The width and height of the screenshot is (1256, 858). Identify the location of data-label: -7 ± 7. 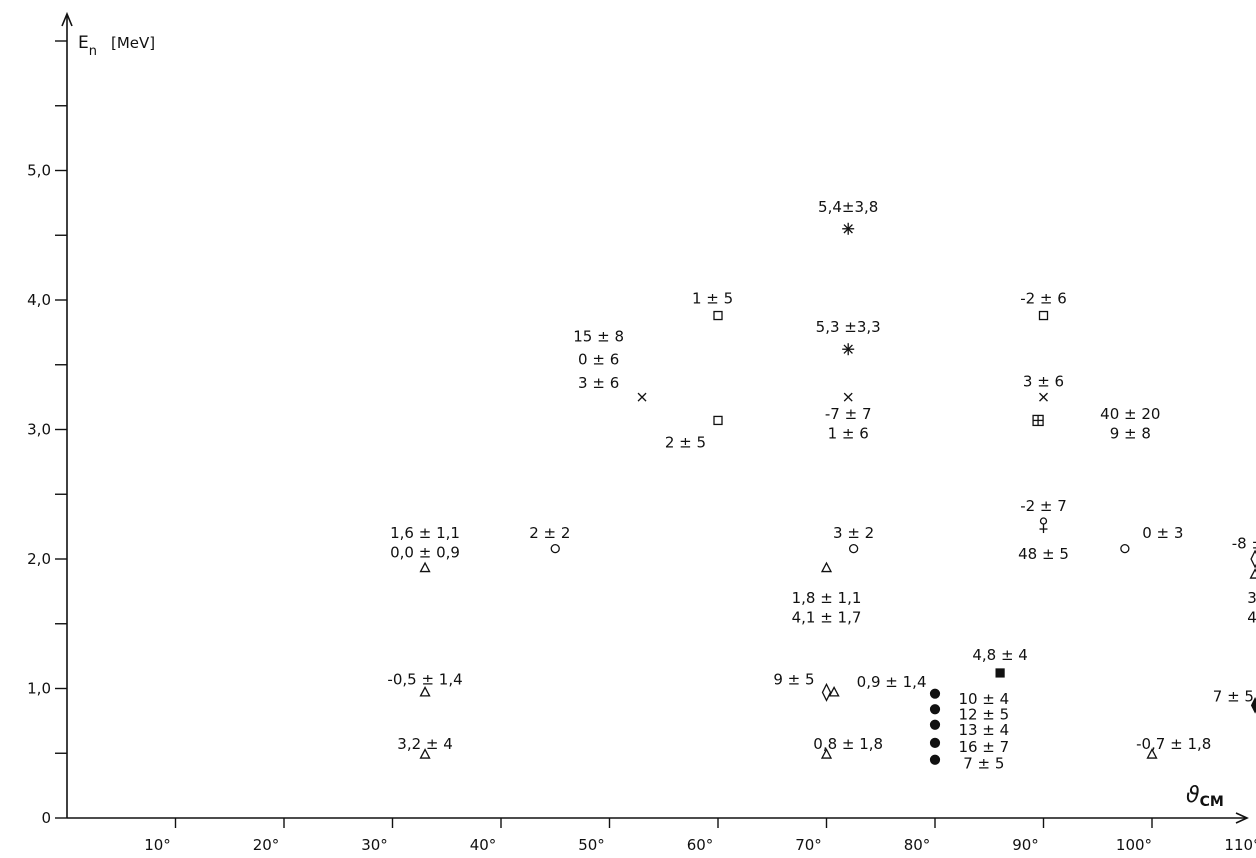
(848, 414).